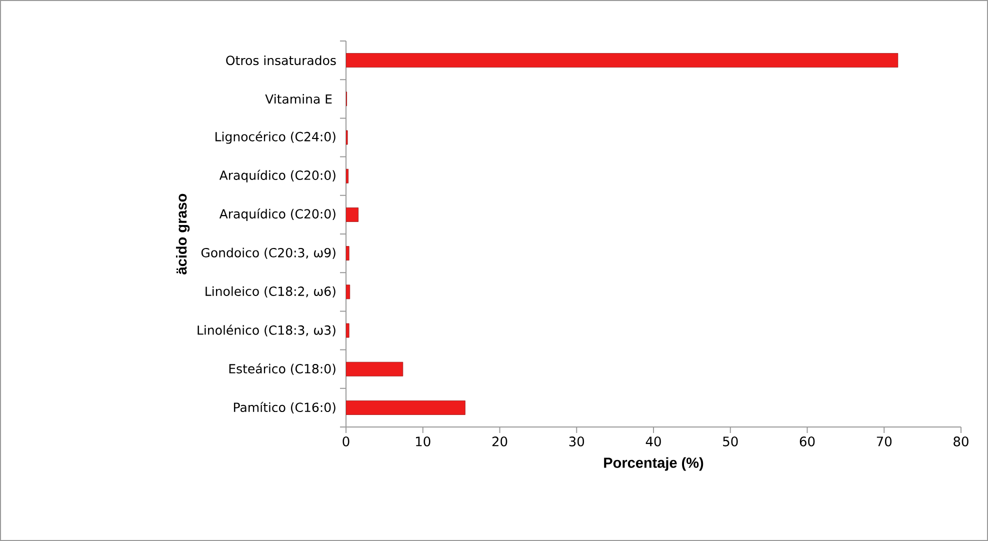 Image resolution: width=988 pixels, height=541 pixels. I want to click on y-tick-label: Vitamina E, so click(298, 99).